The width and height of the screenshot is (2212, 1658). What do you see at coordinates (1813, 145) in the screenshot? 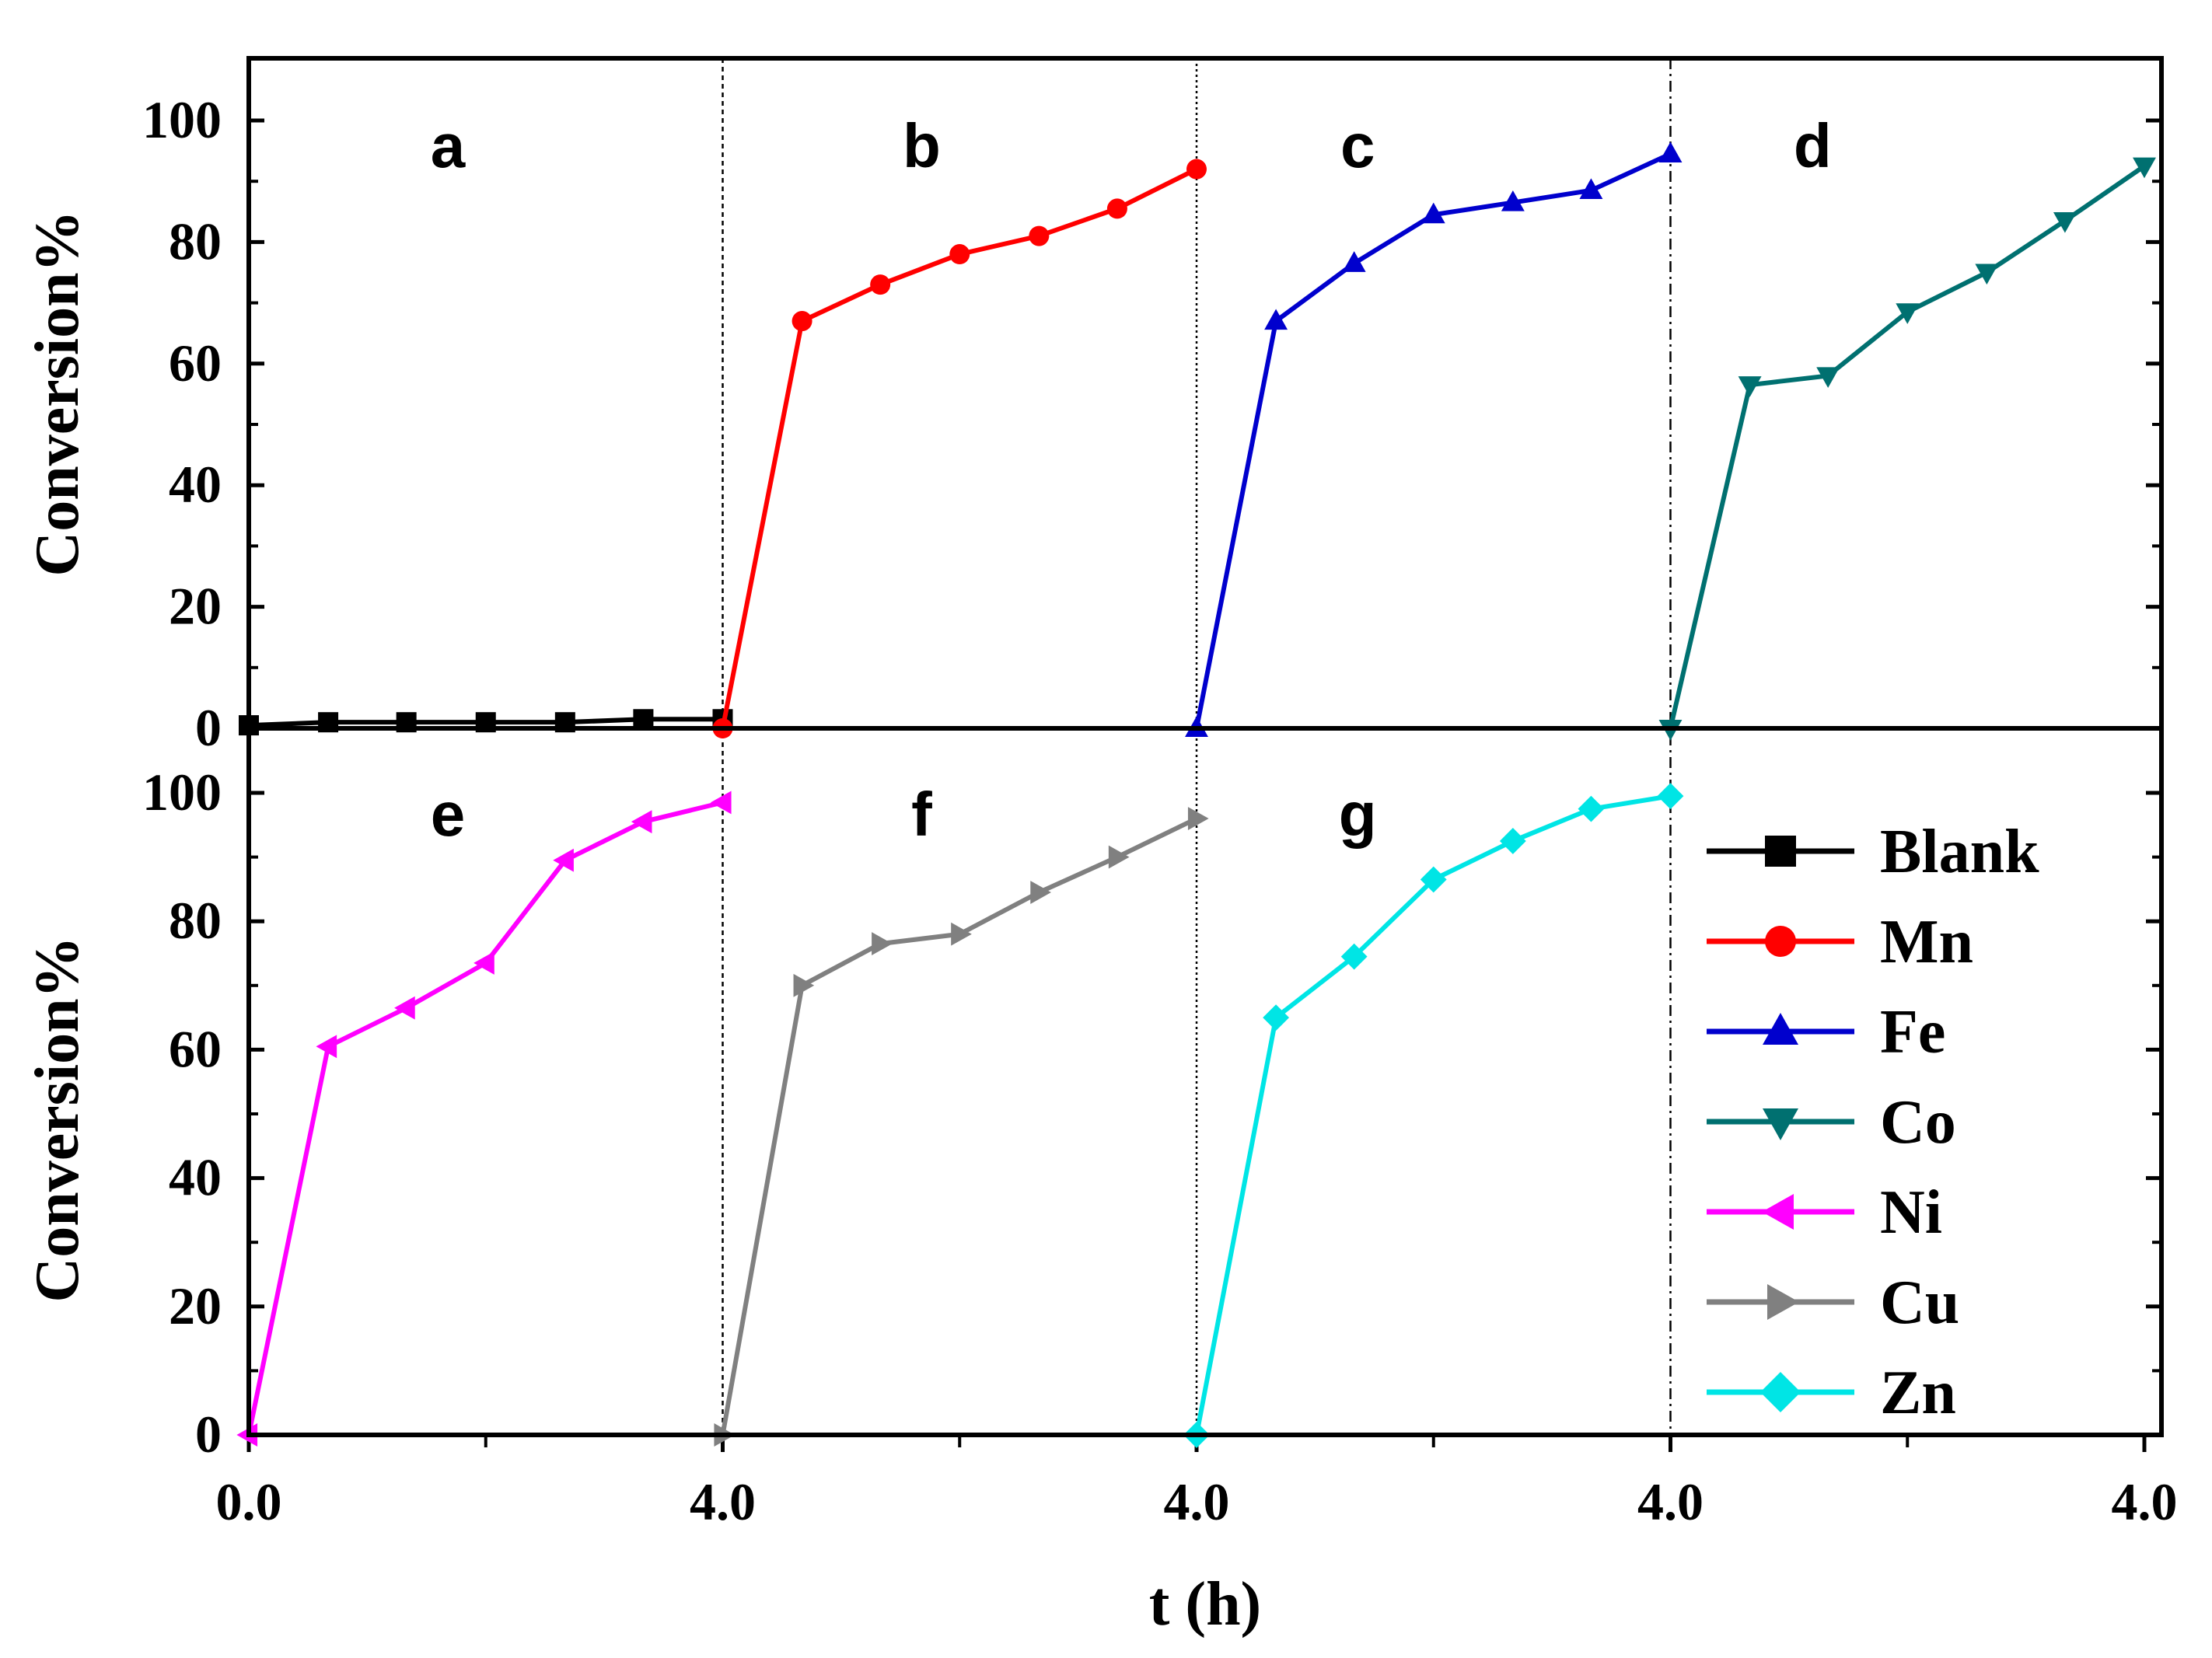
I see `panel-label-d: d` at bounding box center [1813, 145].